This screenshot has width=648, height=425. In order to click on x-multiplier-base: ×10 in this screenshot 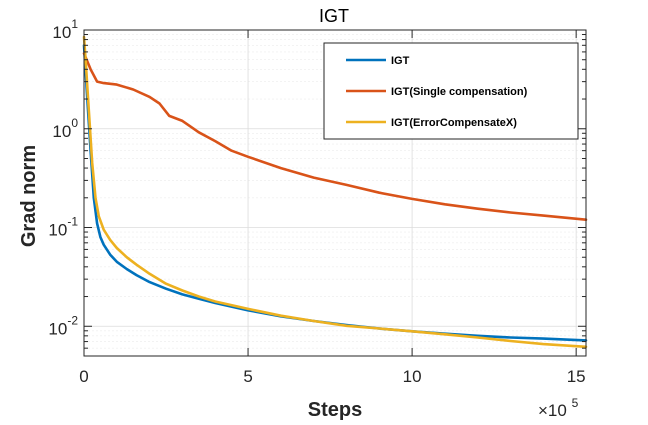, I will do `click(552, 410)`.